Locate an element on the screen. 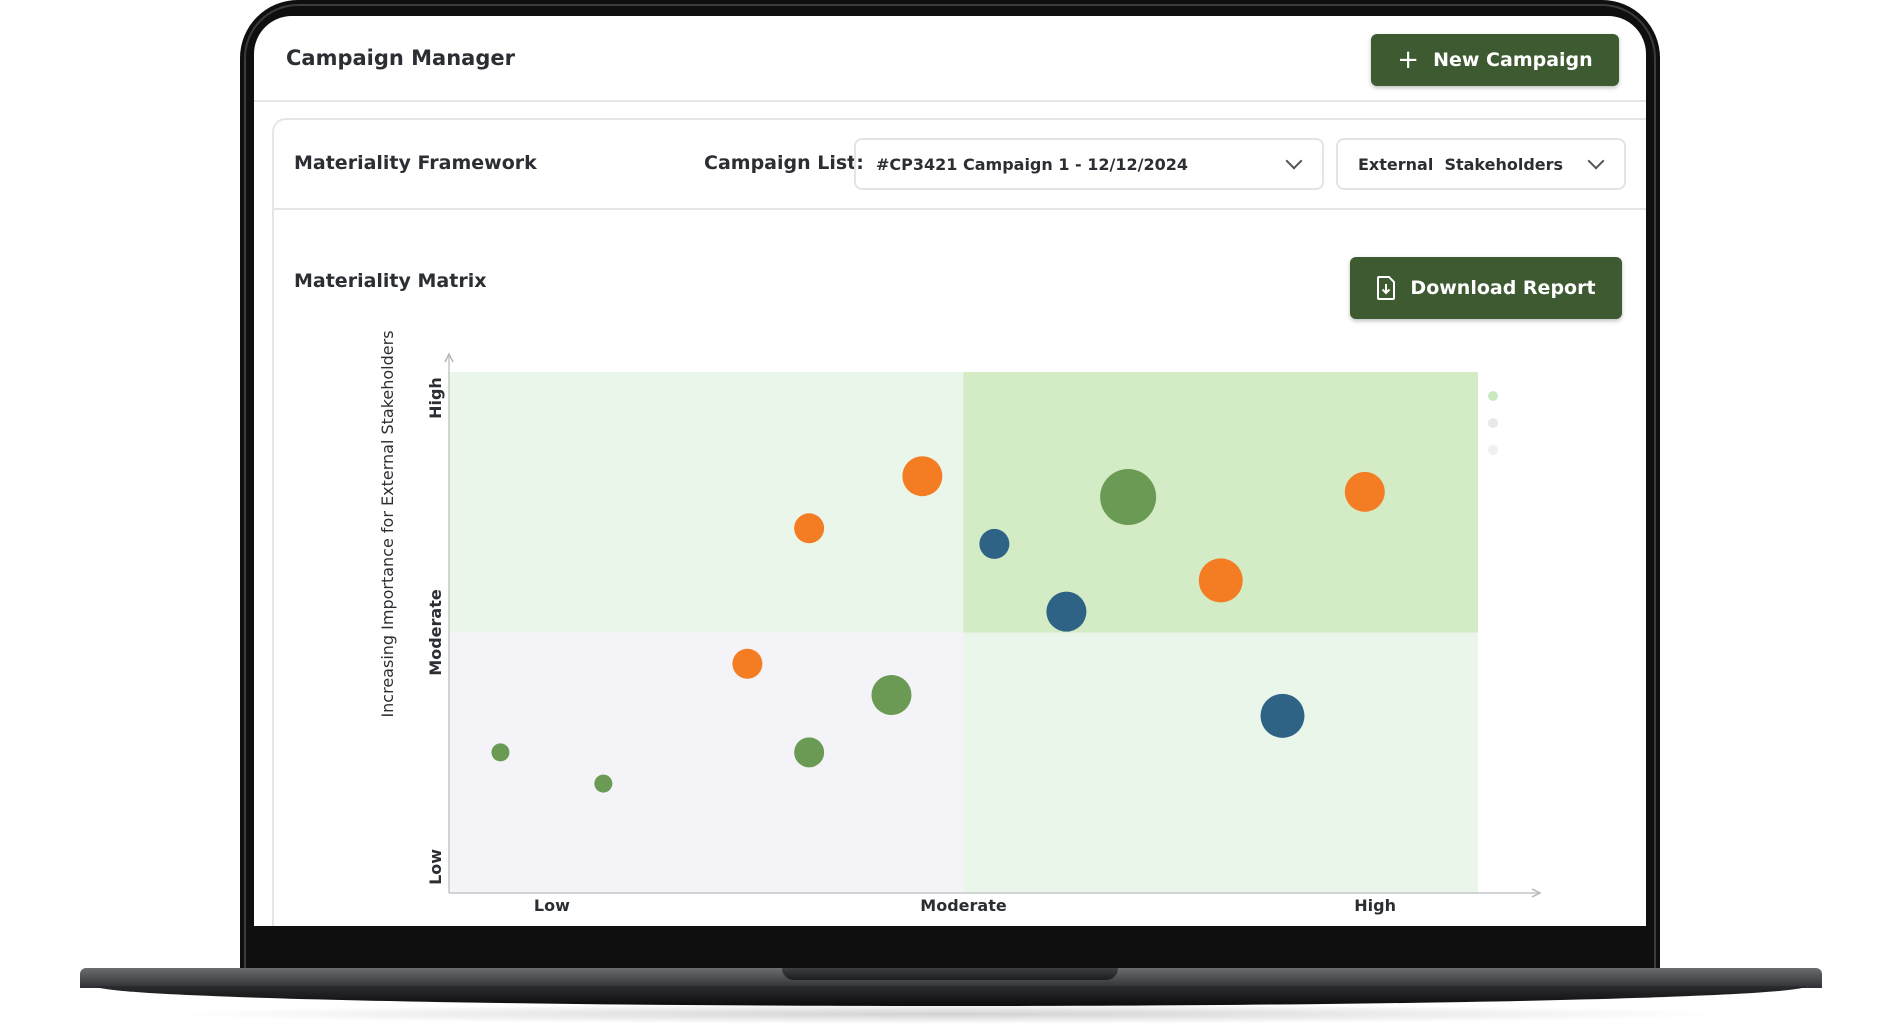  app-header: Campaign Manager + New Campaign is located at coordinates (950, 59).